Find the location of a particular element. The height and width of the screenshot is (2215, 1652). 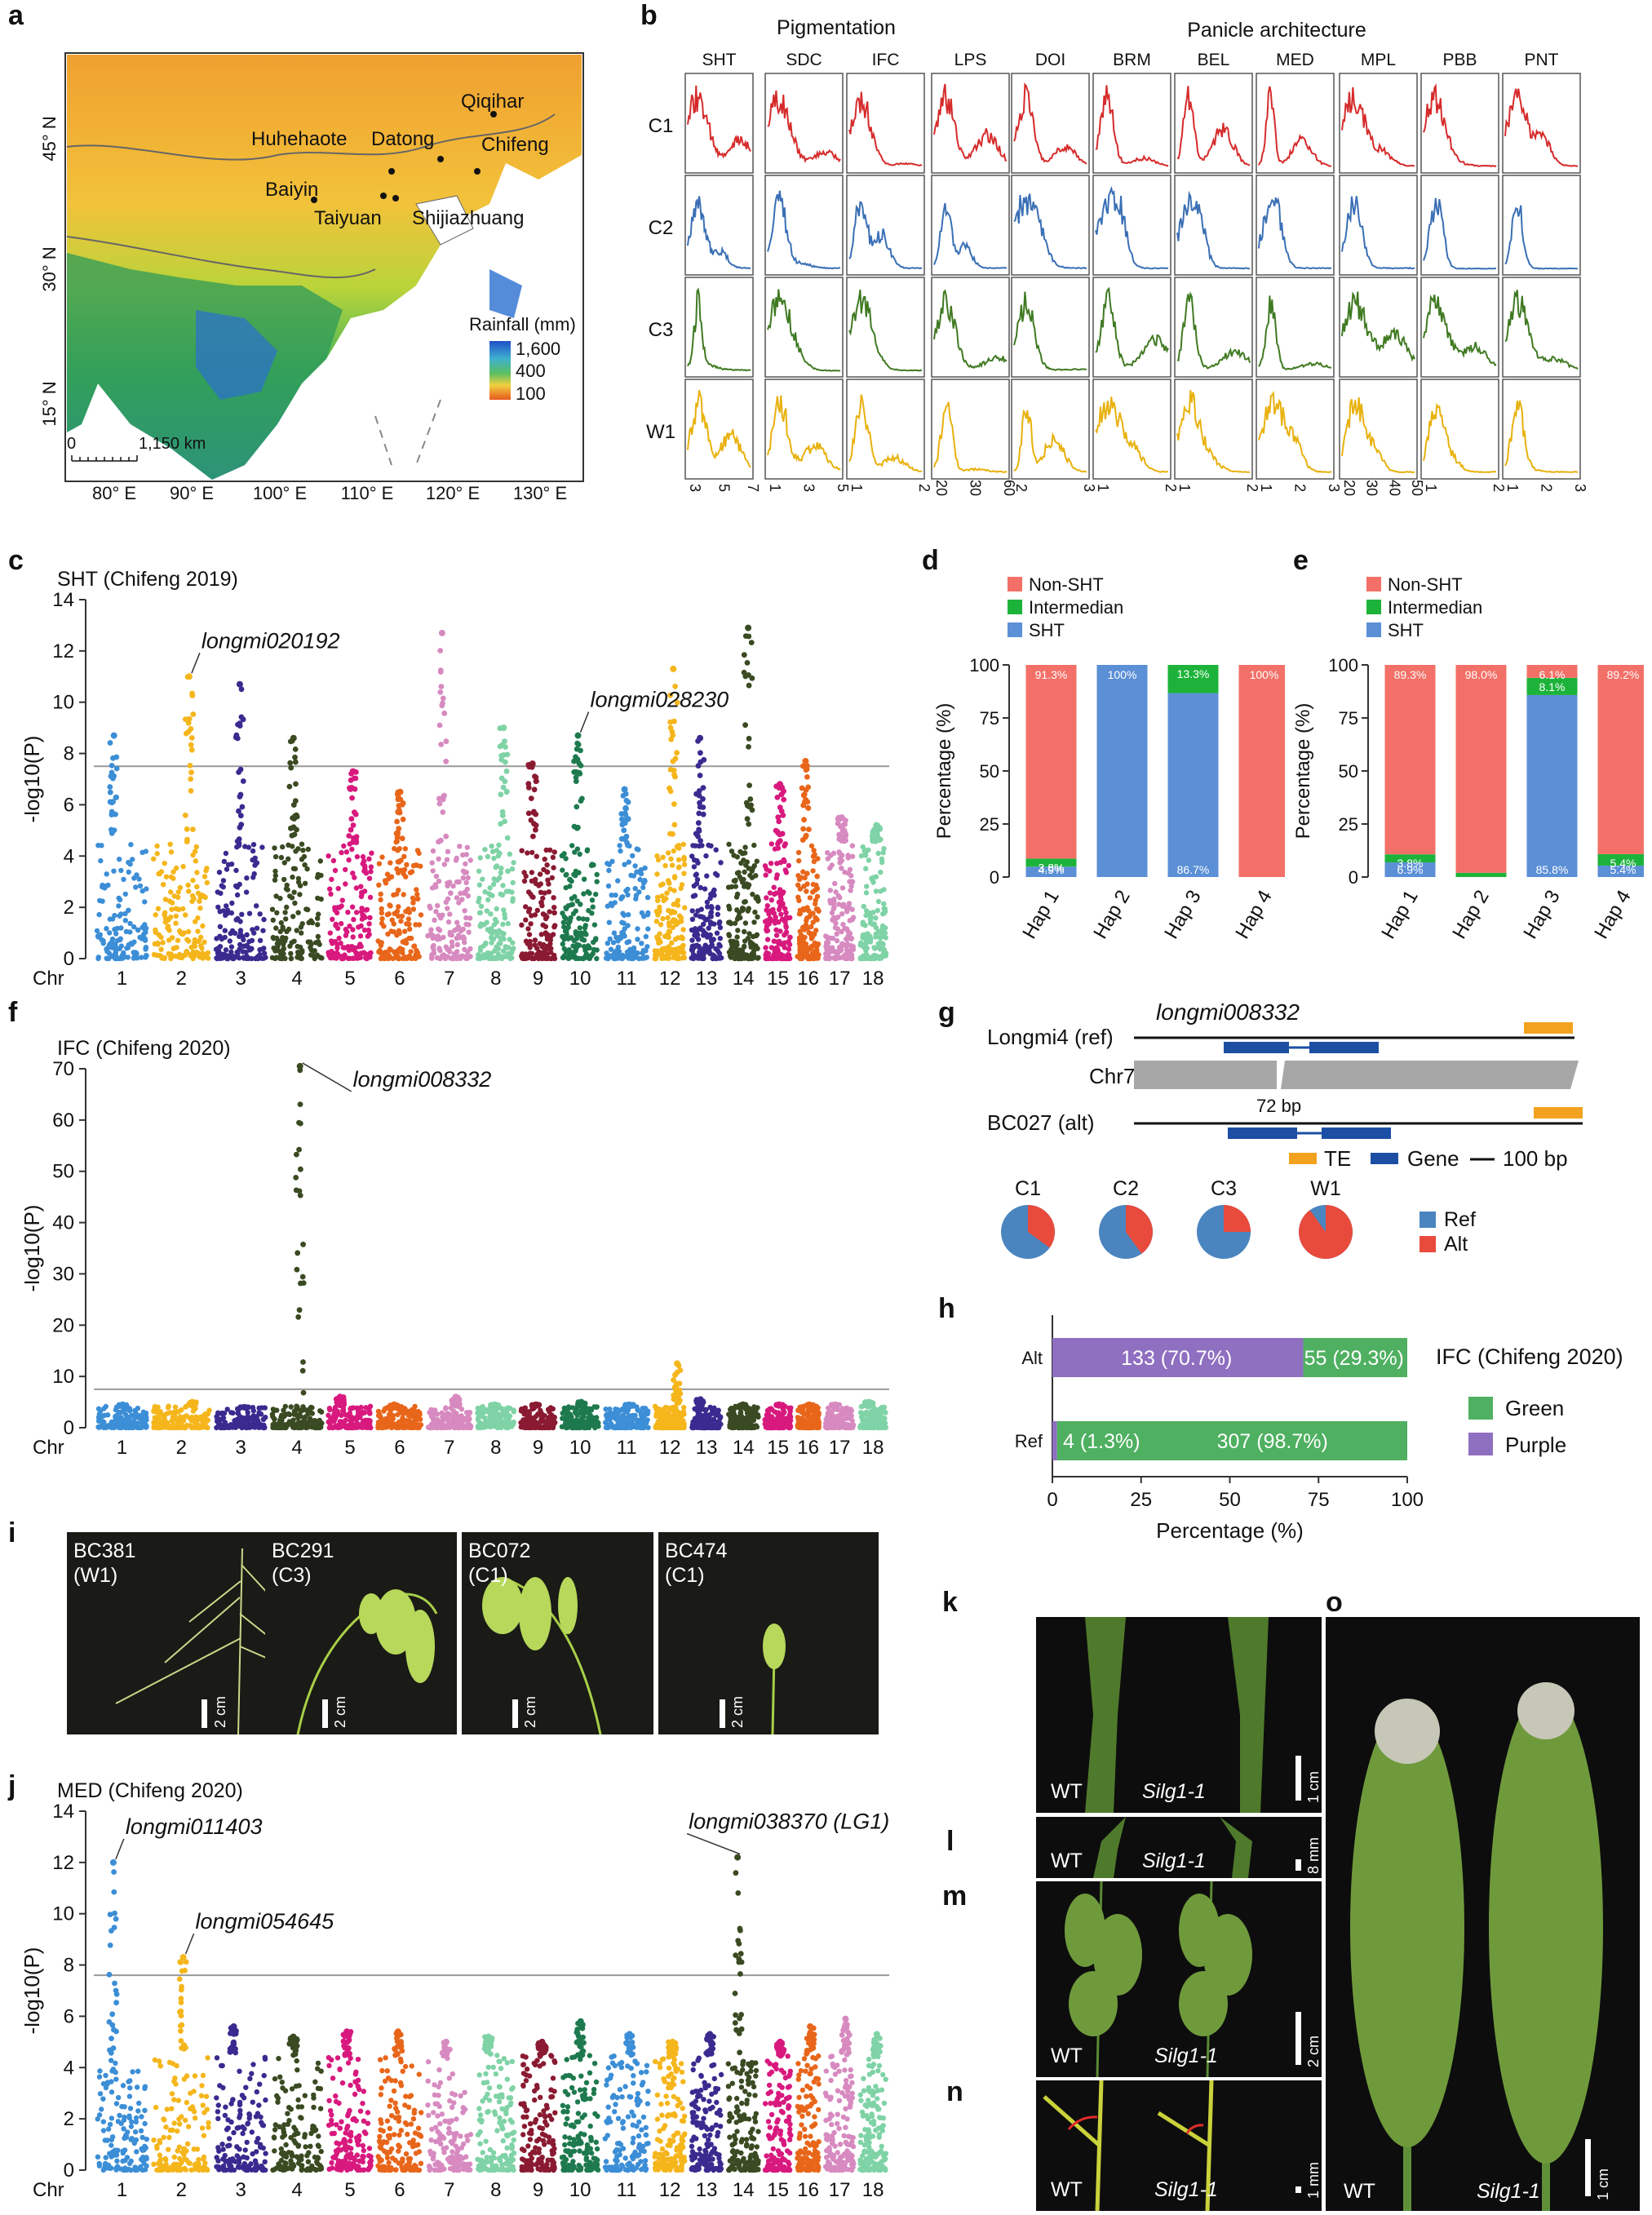

y-tick-label: 30 is located at coordinates (63, 1274).